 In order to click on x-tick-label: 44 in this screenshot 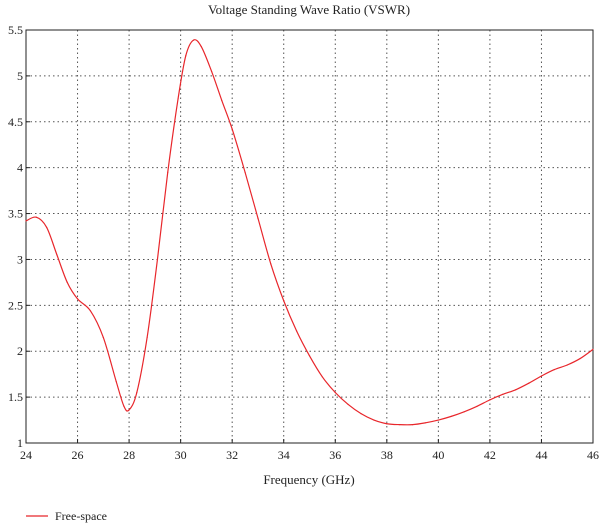, I will do `click(541, 455)`.